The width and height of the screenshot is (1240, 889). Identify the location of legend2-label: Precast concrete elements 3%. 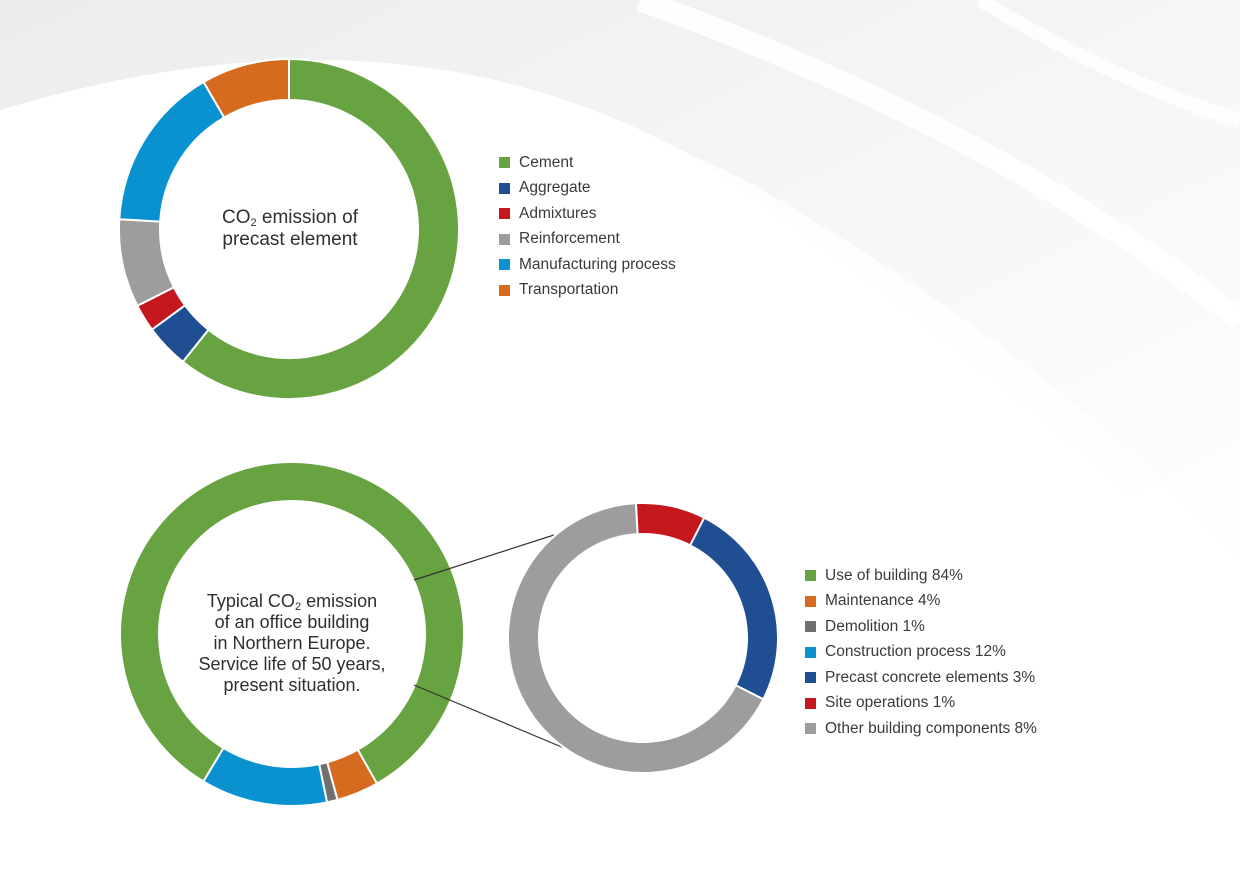
(930, 677).